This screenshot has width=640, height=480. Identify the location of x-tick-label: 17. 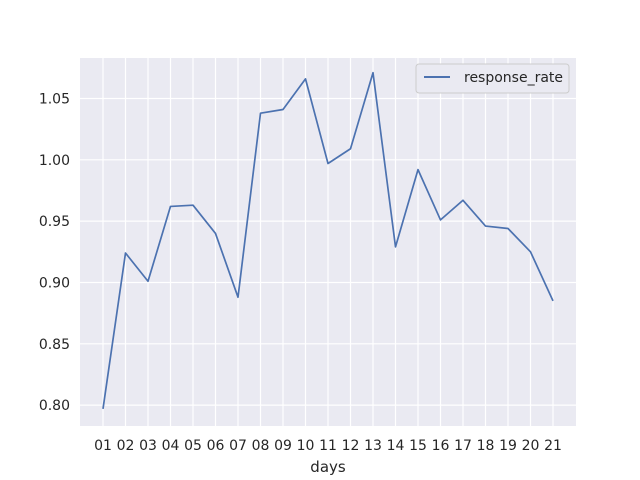
(463, 446).